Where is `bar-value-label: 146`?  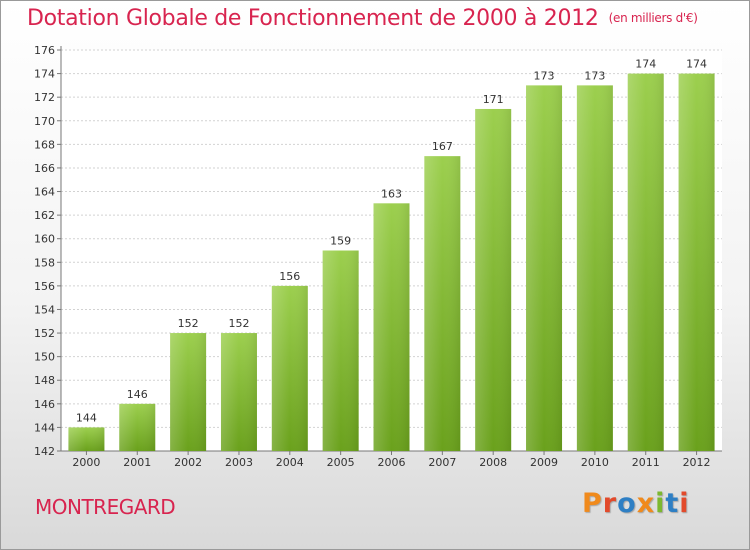
bar-value-label: 146 is located at coordinates (137, 394).